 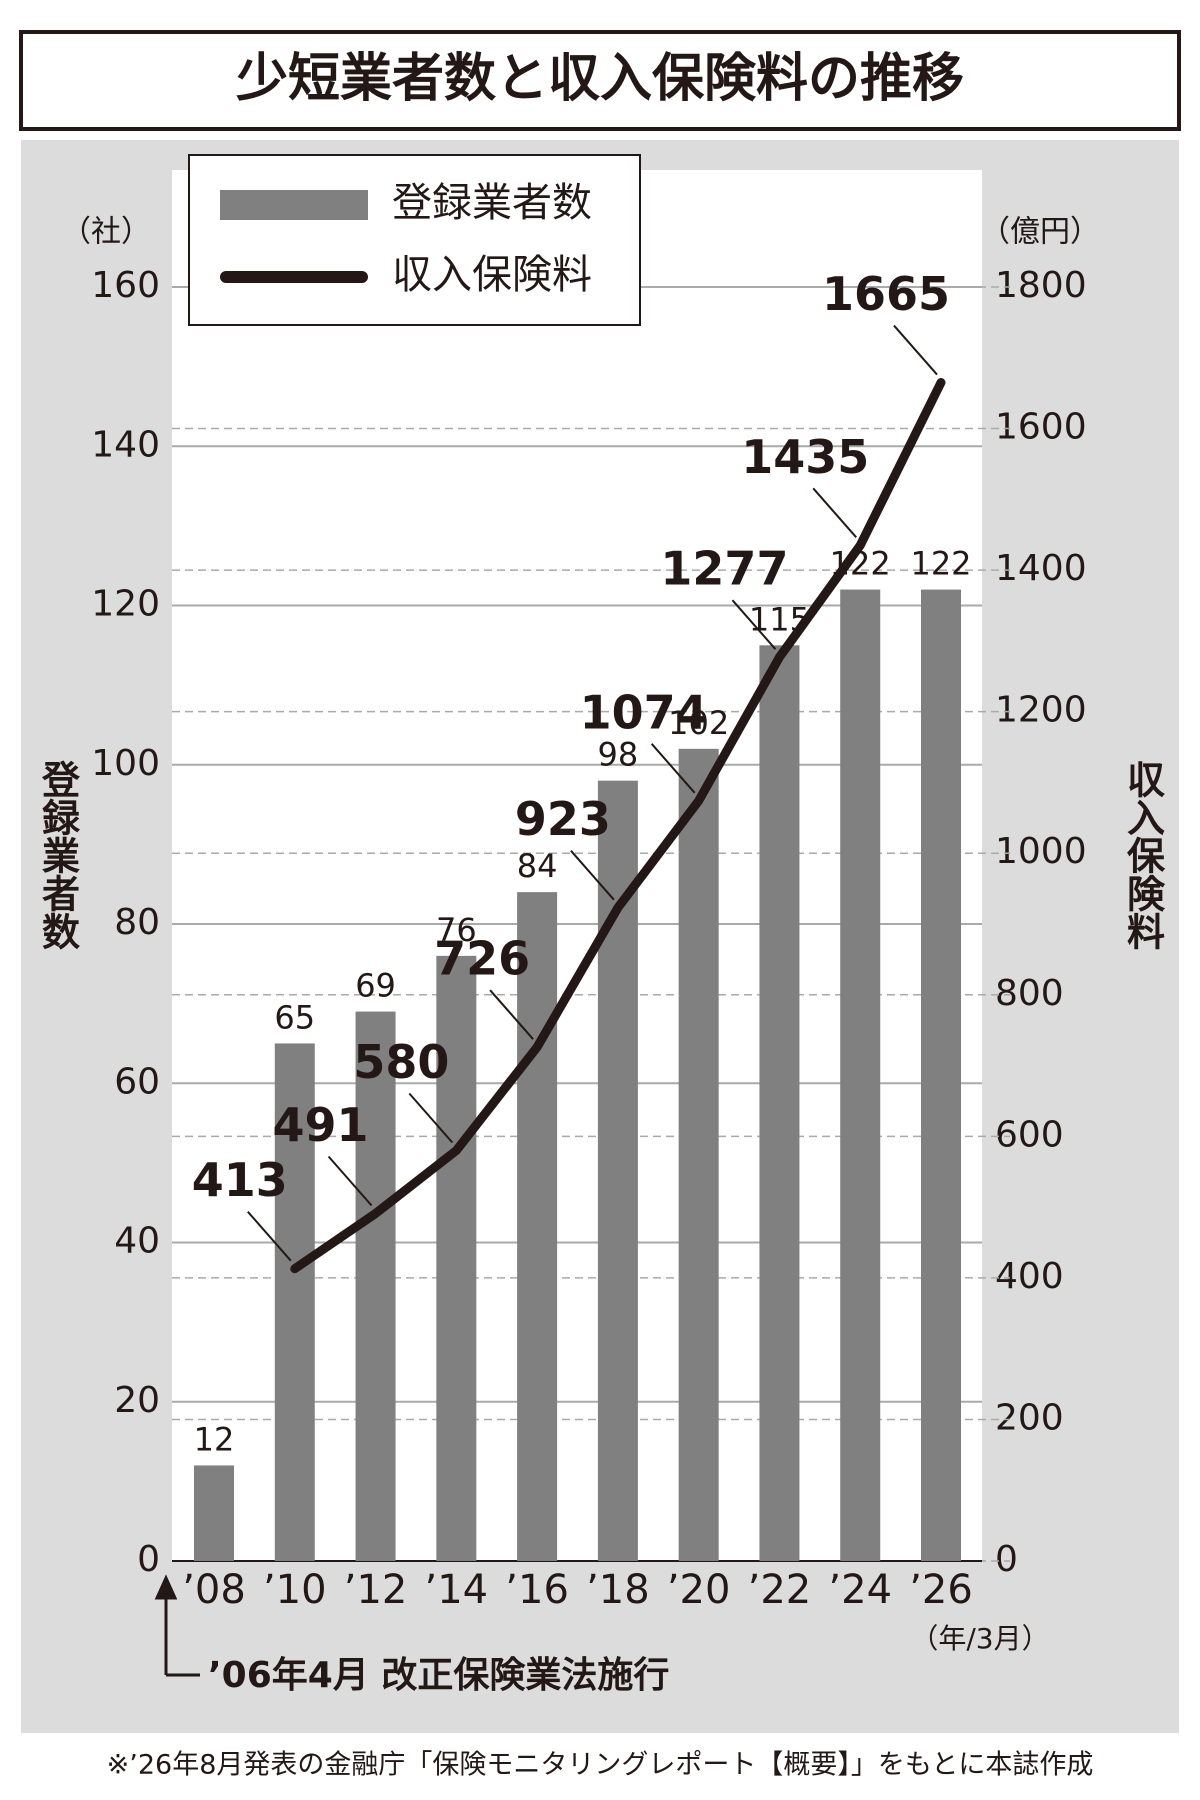 I want to click on line-value-label: 413, so click(x=240, y=1180).